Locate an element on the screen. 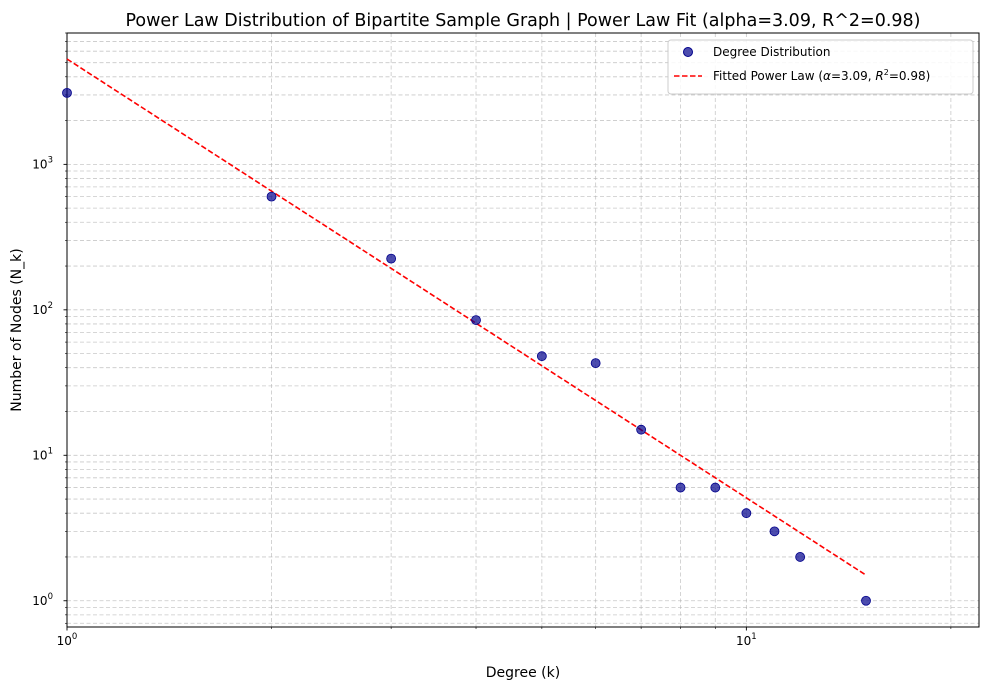 The width and height of the screenshot is (989, 690). legend-box is located at coordinates (820, 67).